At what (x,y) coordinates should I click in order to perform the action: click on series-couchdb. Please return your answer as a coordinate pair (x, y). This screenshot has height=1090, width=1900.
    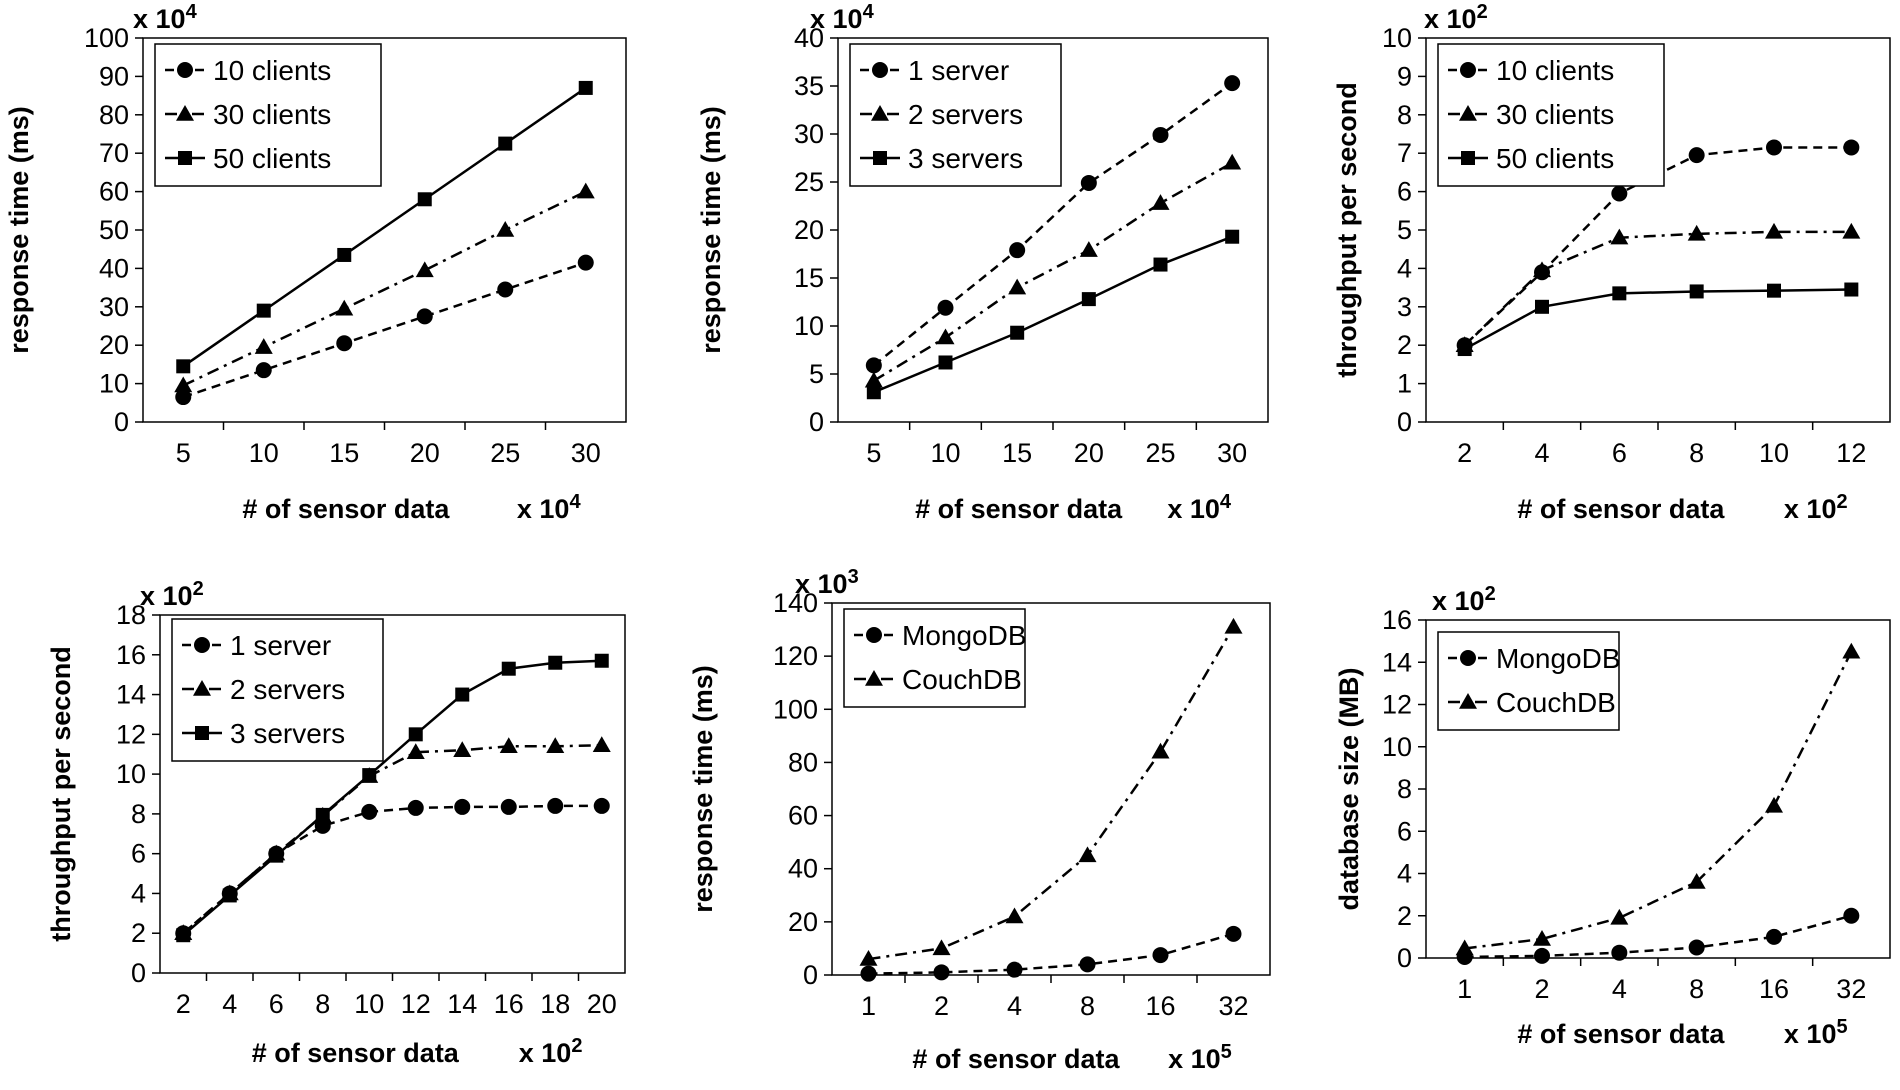
    Looking at the image, I should click on (1658, 799).